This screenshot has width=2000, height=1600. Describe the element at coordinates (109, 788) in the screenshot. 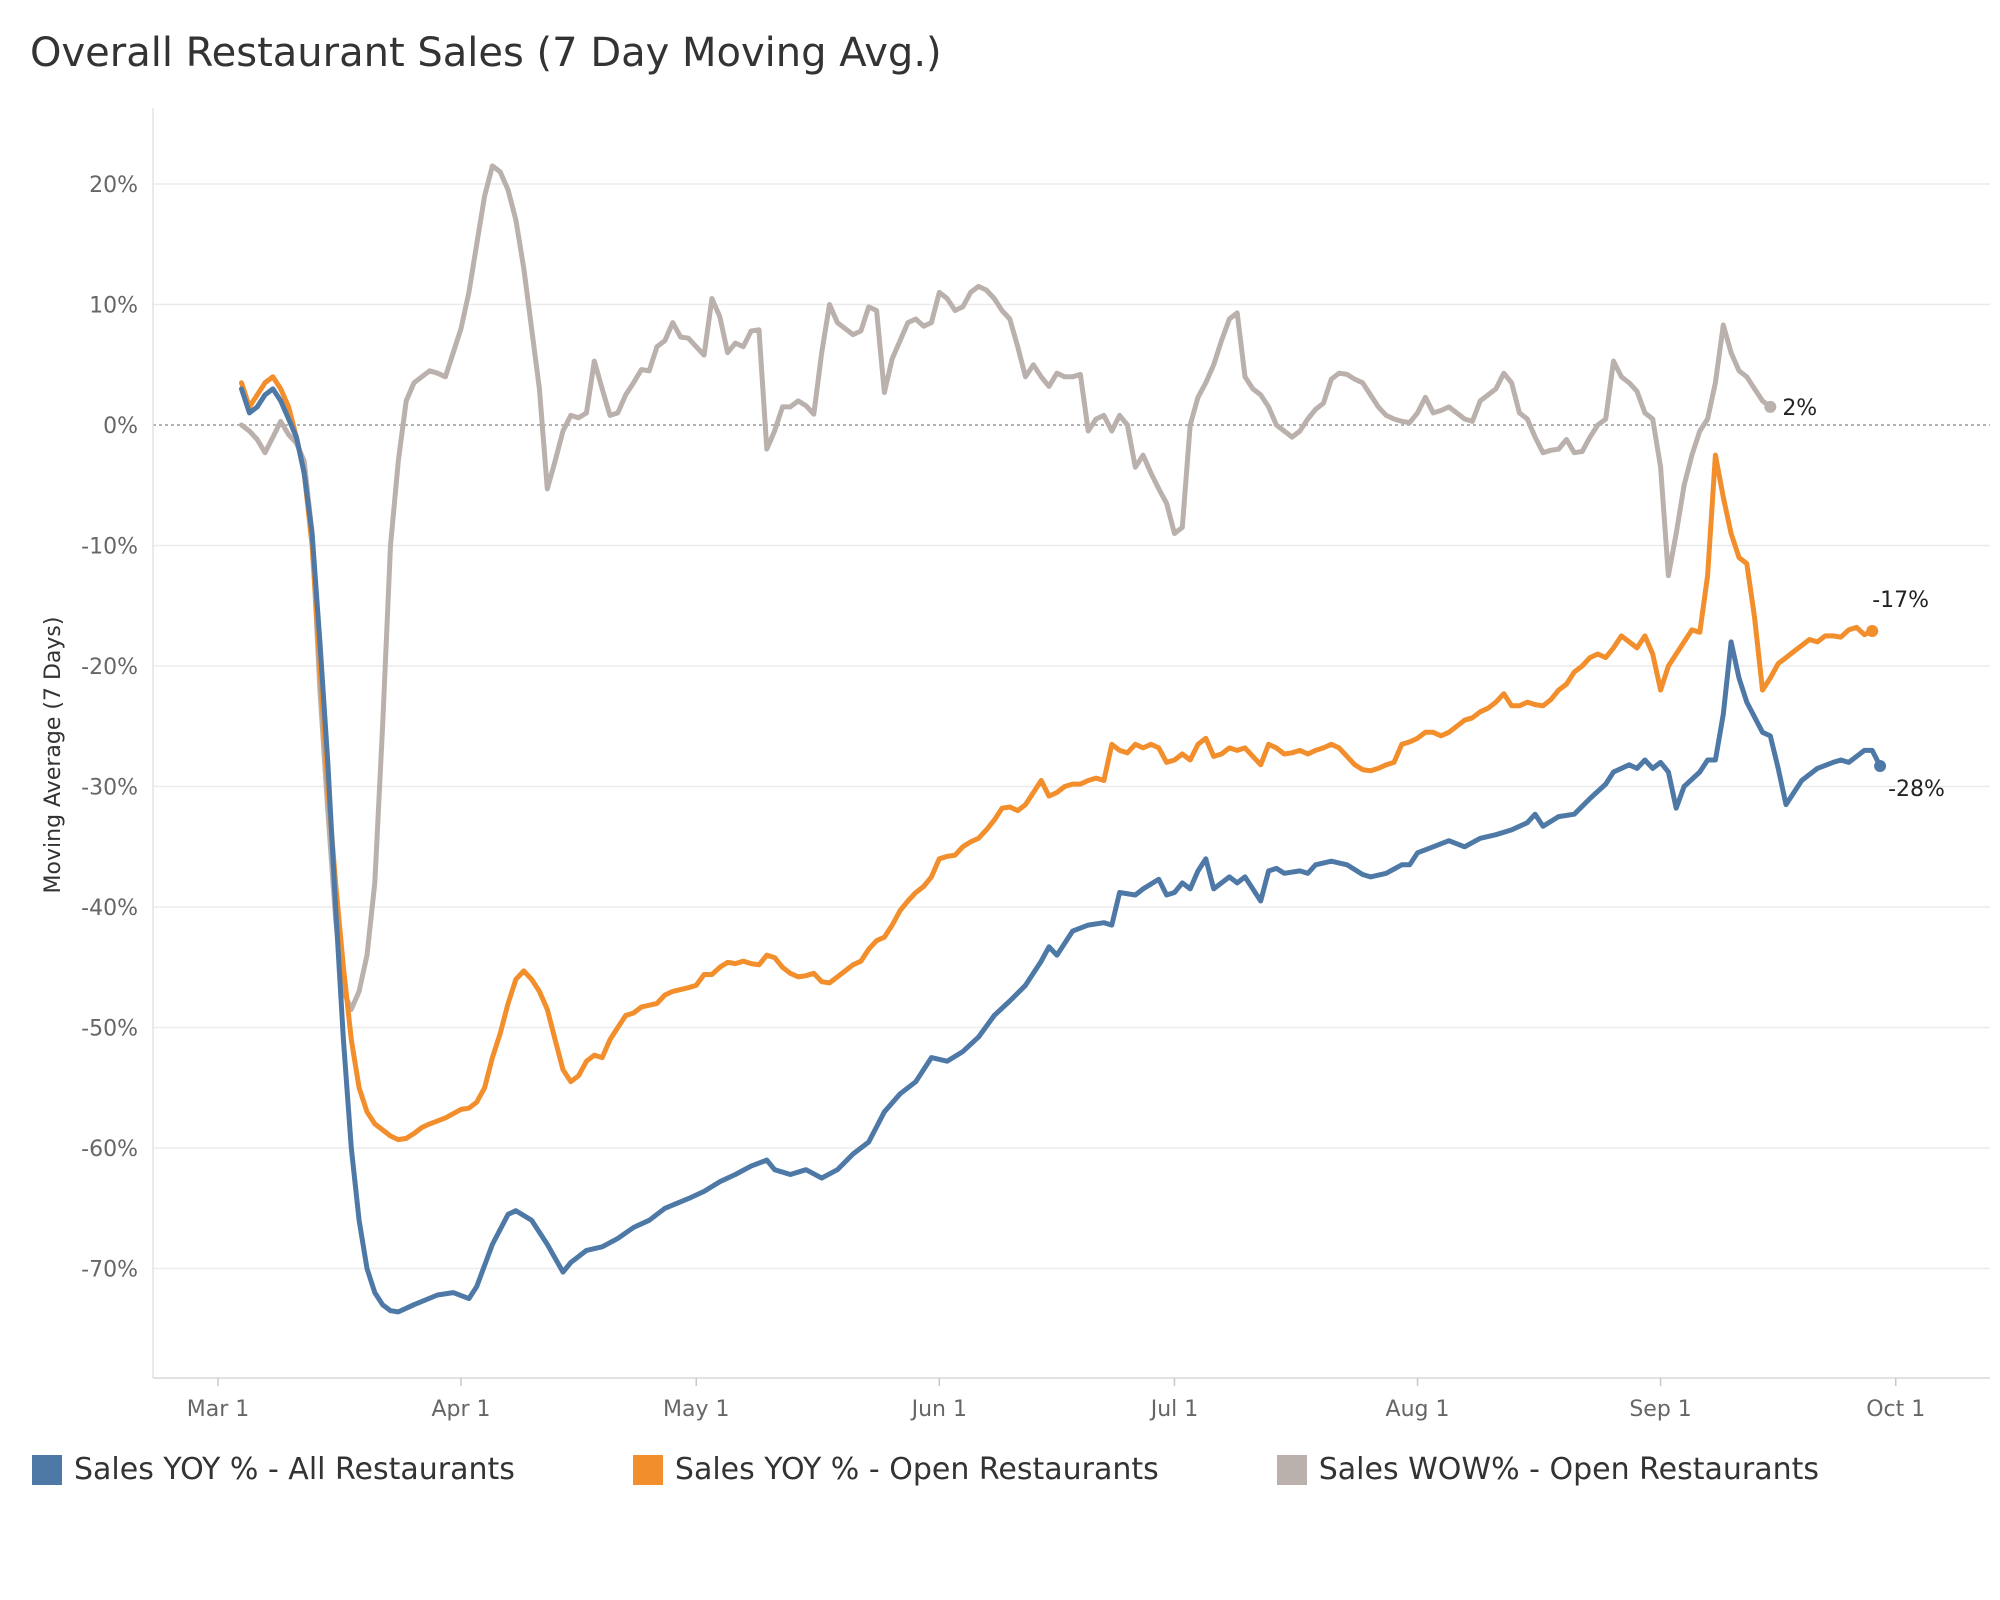

I see `y-tick-label: -30%` at that location.